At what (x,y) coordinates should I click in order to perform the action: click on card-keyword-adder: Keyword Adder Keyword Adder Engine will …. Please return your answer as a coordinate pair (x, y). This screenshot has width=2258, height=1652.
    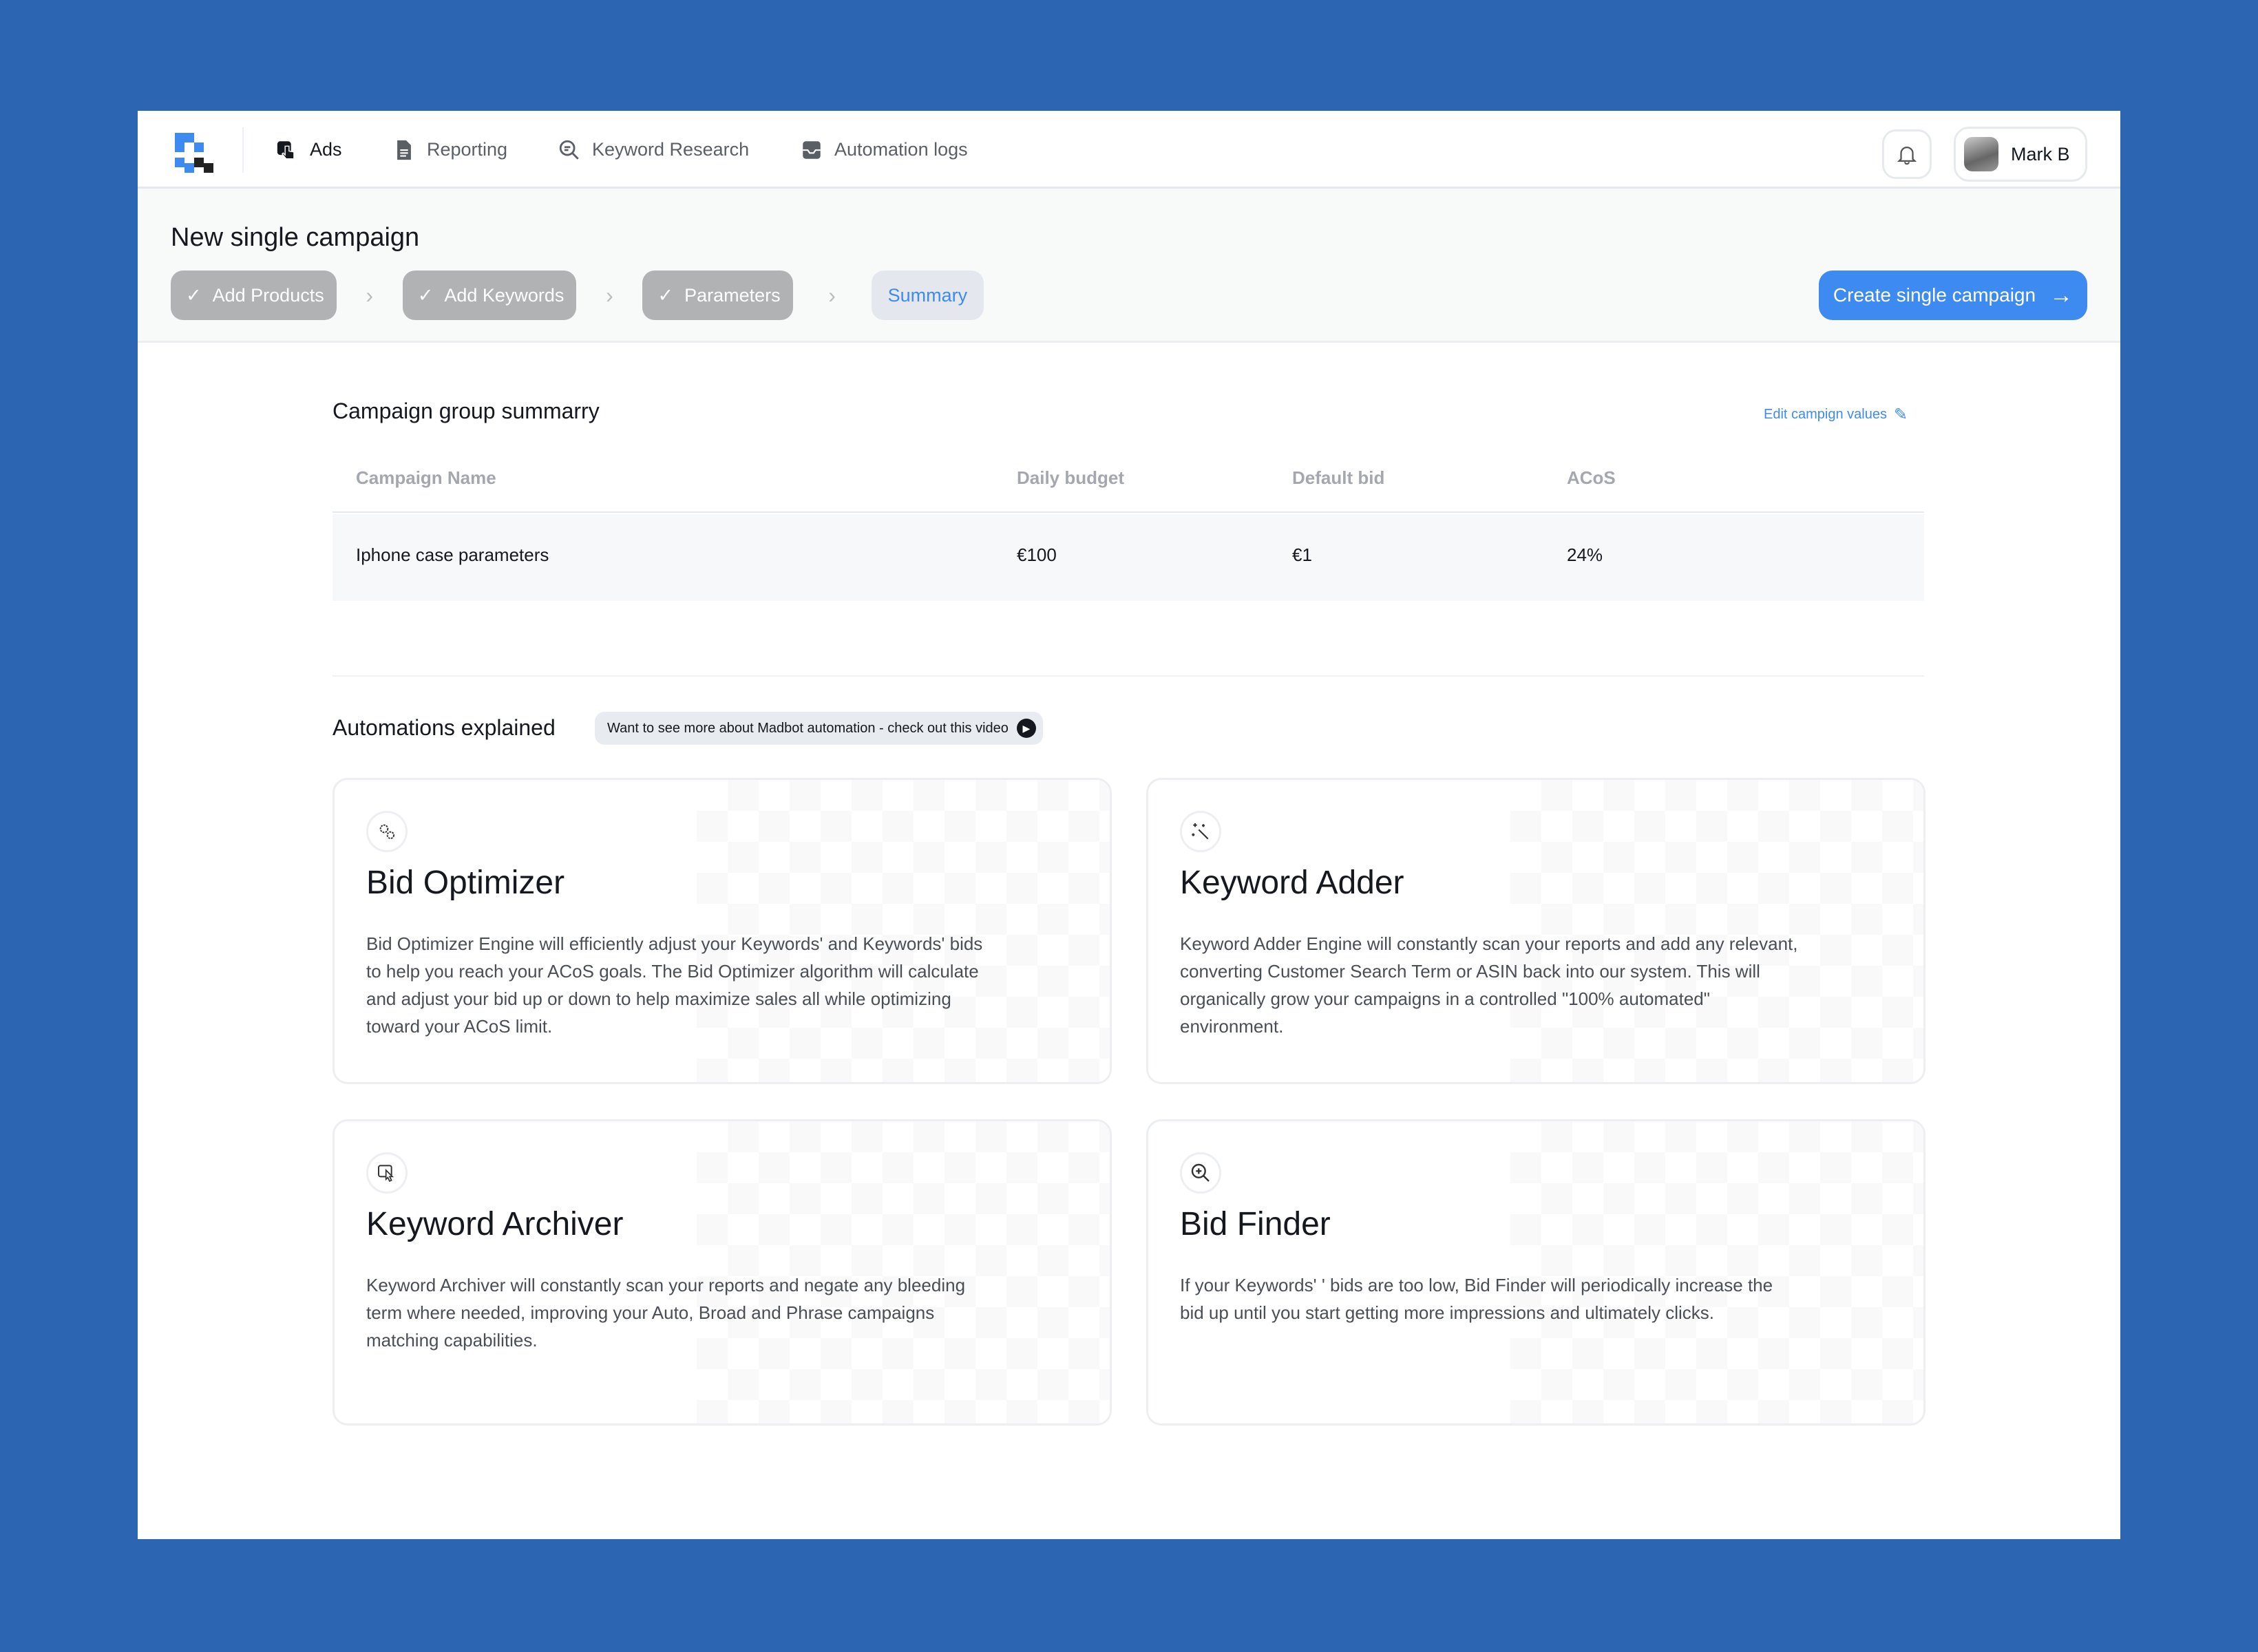
    Looking at the image, I should click on (1535, 931).